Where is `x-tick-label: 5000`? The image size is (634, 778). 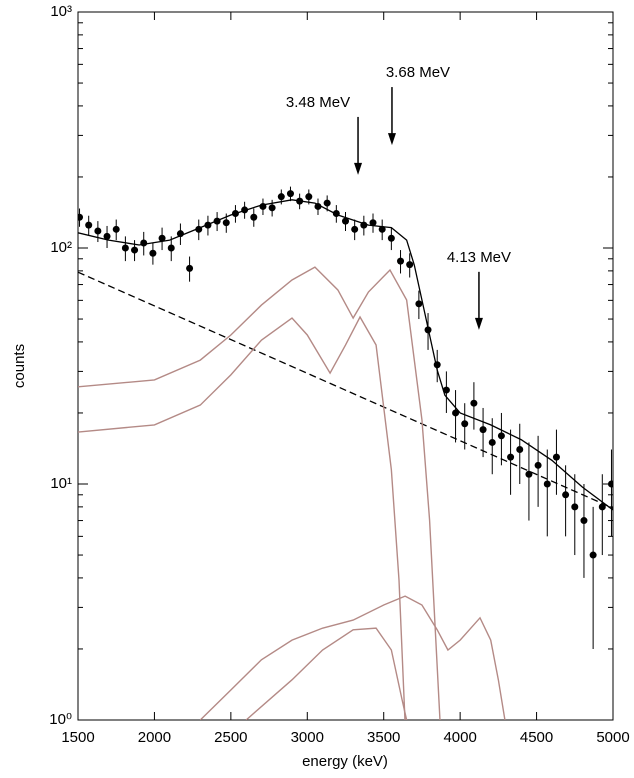
x-tick-label: 5000 is located at coordinates (612, 737).